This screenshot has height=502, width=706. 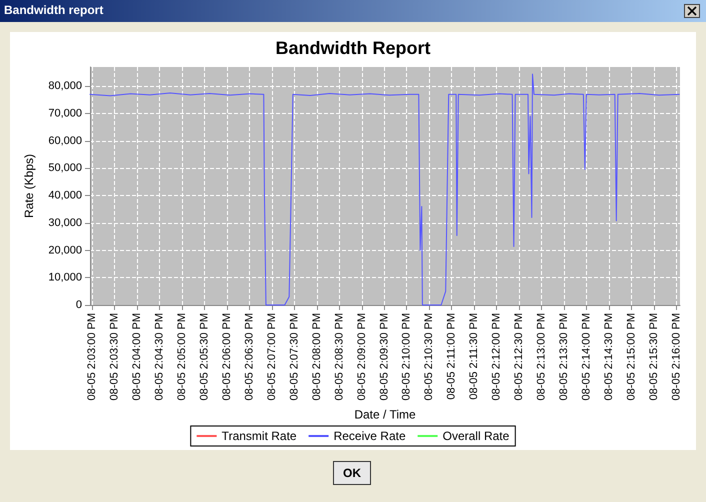 What do you see at coordinates (92, 356) in the screenshot?
I see `x-tick-label: 08-05 2:03:00 PM` at bounding box center [92, 356].